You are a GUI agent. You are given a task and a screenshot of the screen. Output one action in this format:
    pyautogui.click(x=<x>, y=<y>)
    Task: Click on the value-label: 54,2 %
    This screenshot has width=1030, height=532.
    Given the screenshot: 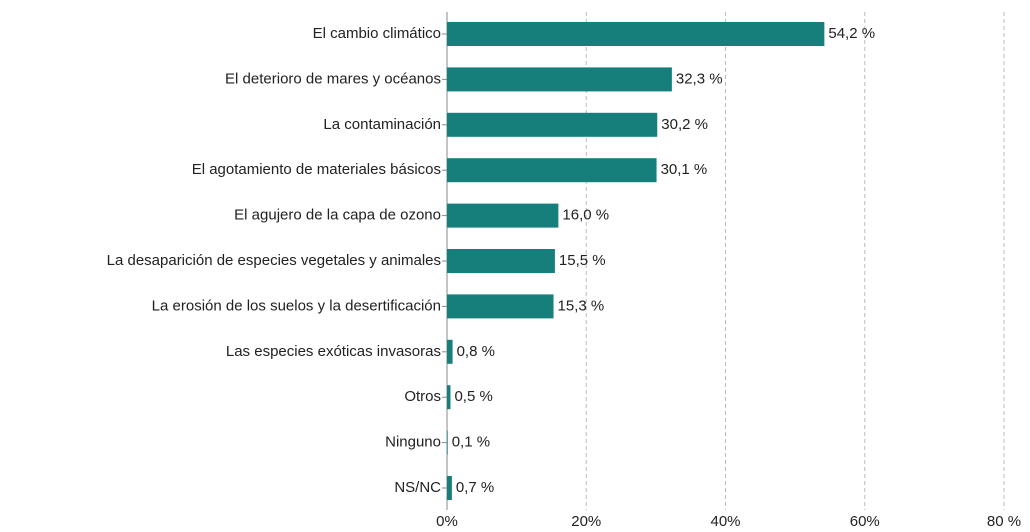 What is the action you would take?
    pyautogui.click(x=851, y=33)
    